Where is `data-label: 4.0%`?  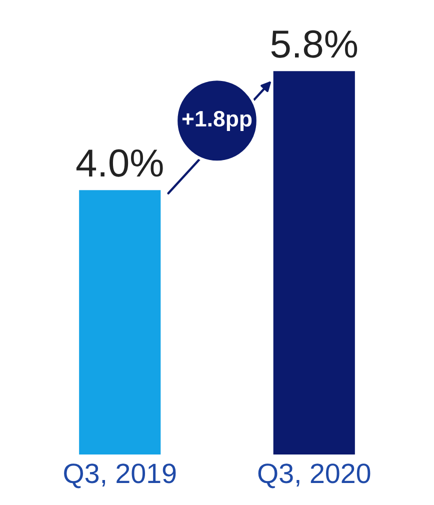
data-label: 4.0% is located at coordinates (119, 163).